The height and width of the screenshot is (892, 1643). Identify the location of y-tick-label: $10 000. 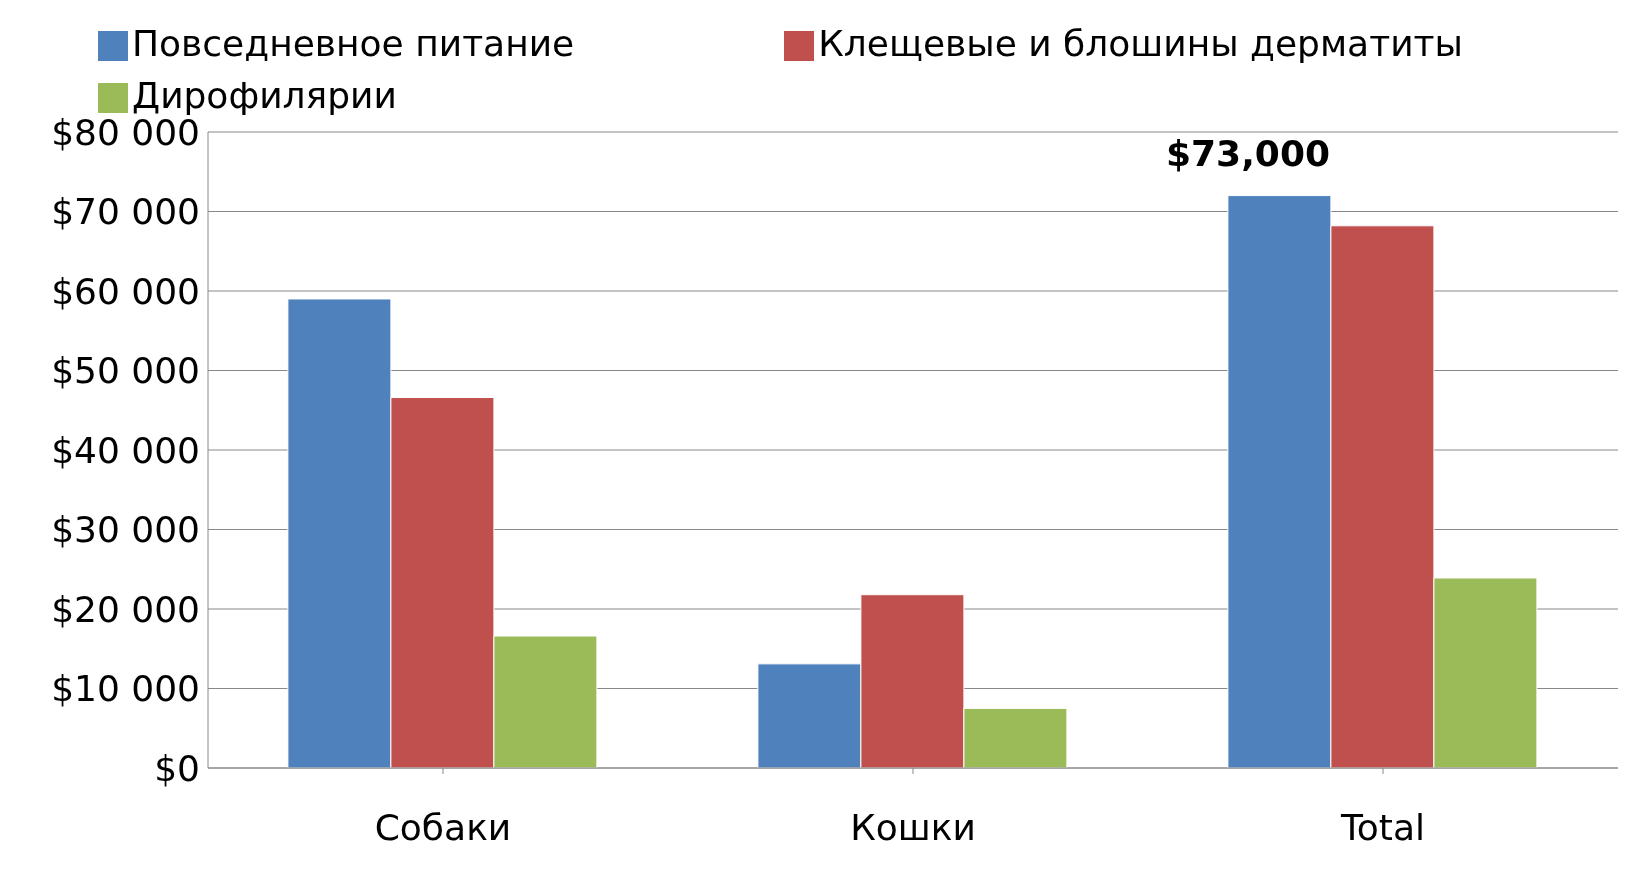
(125, 689).